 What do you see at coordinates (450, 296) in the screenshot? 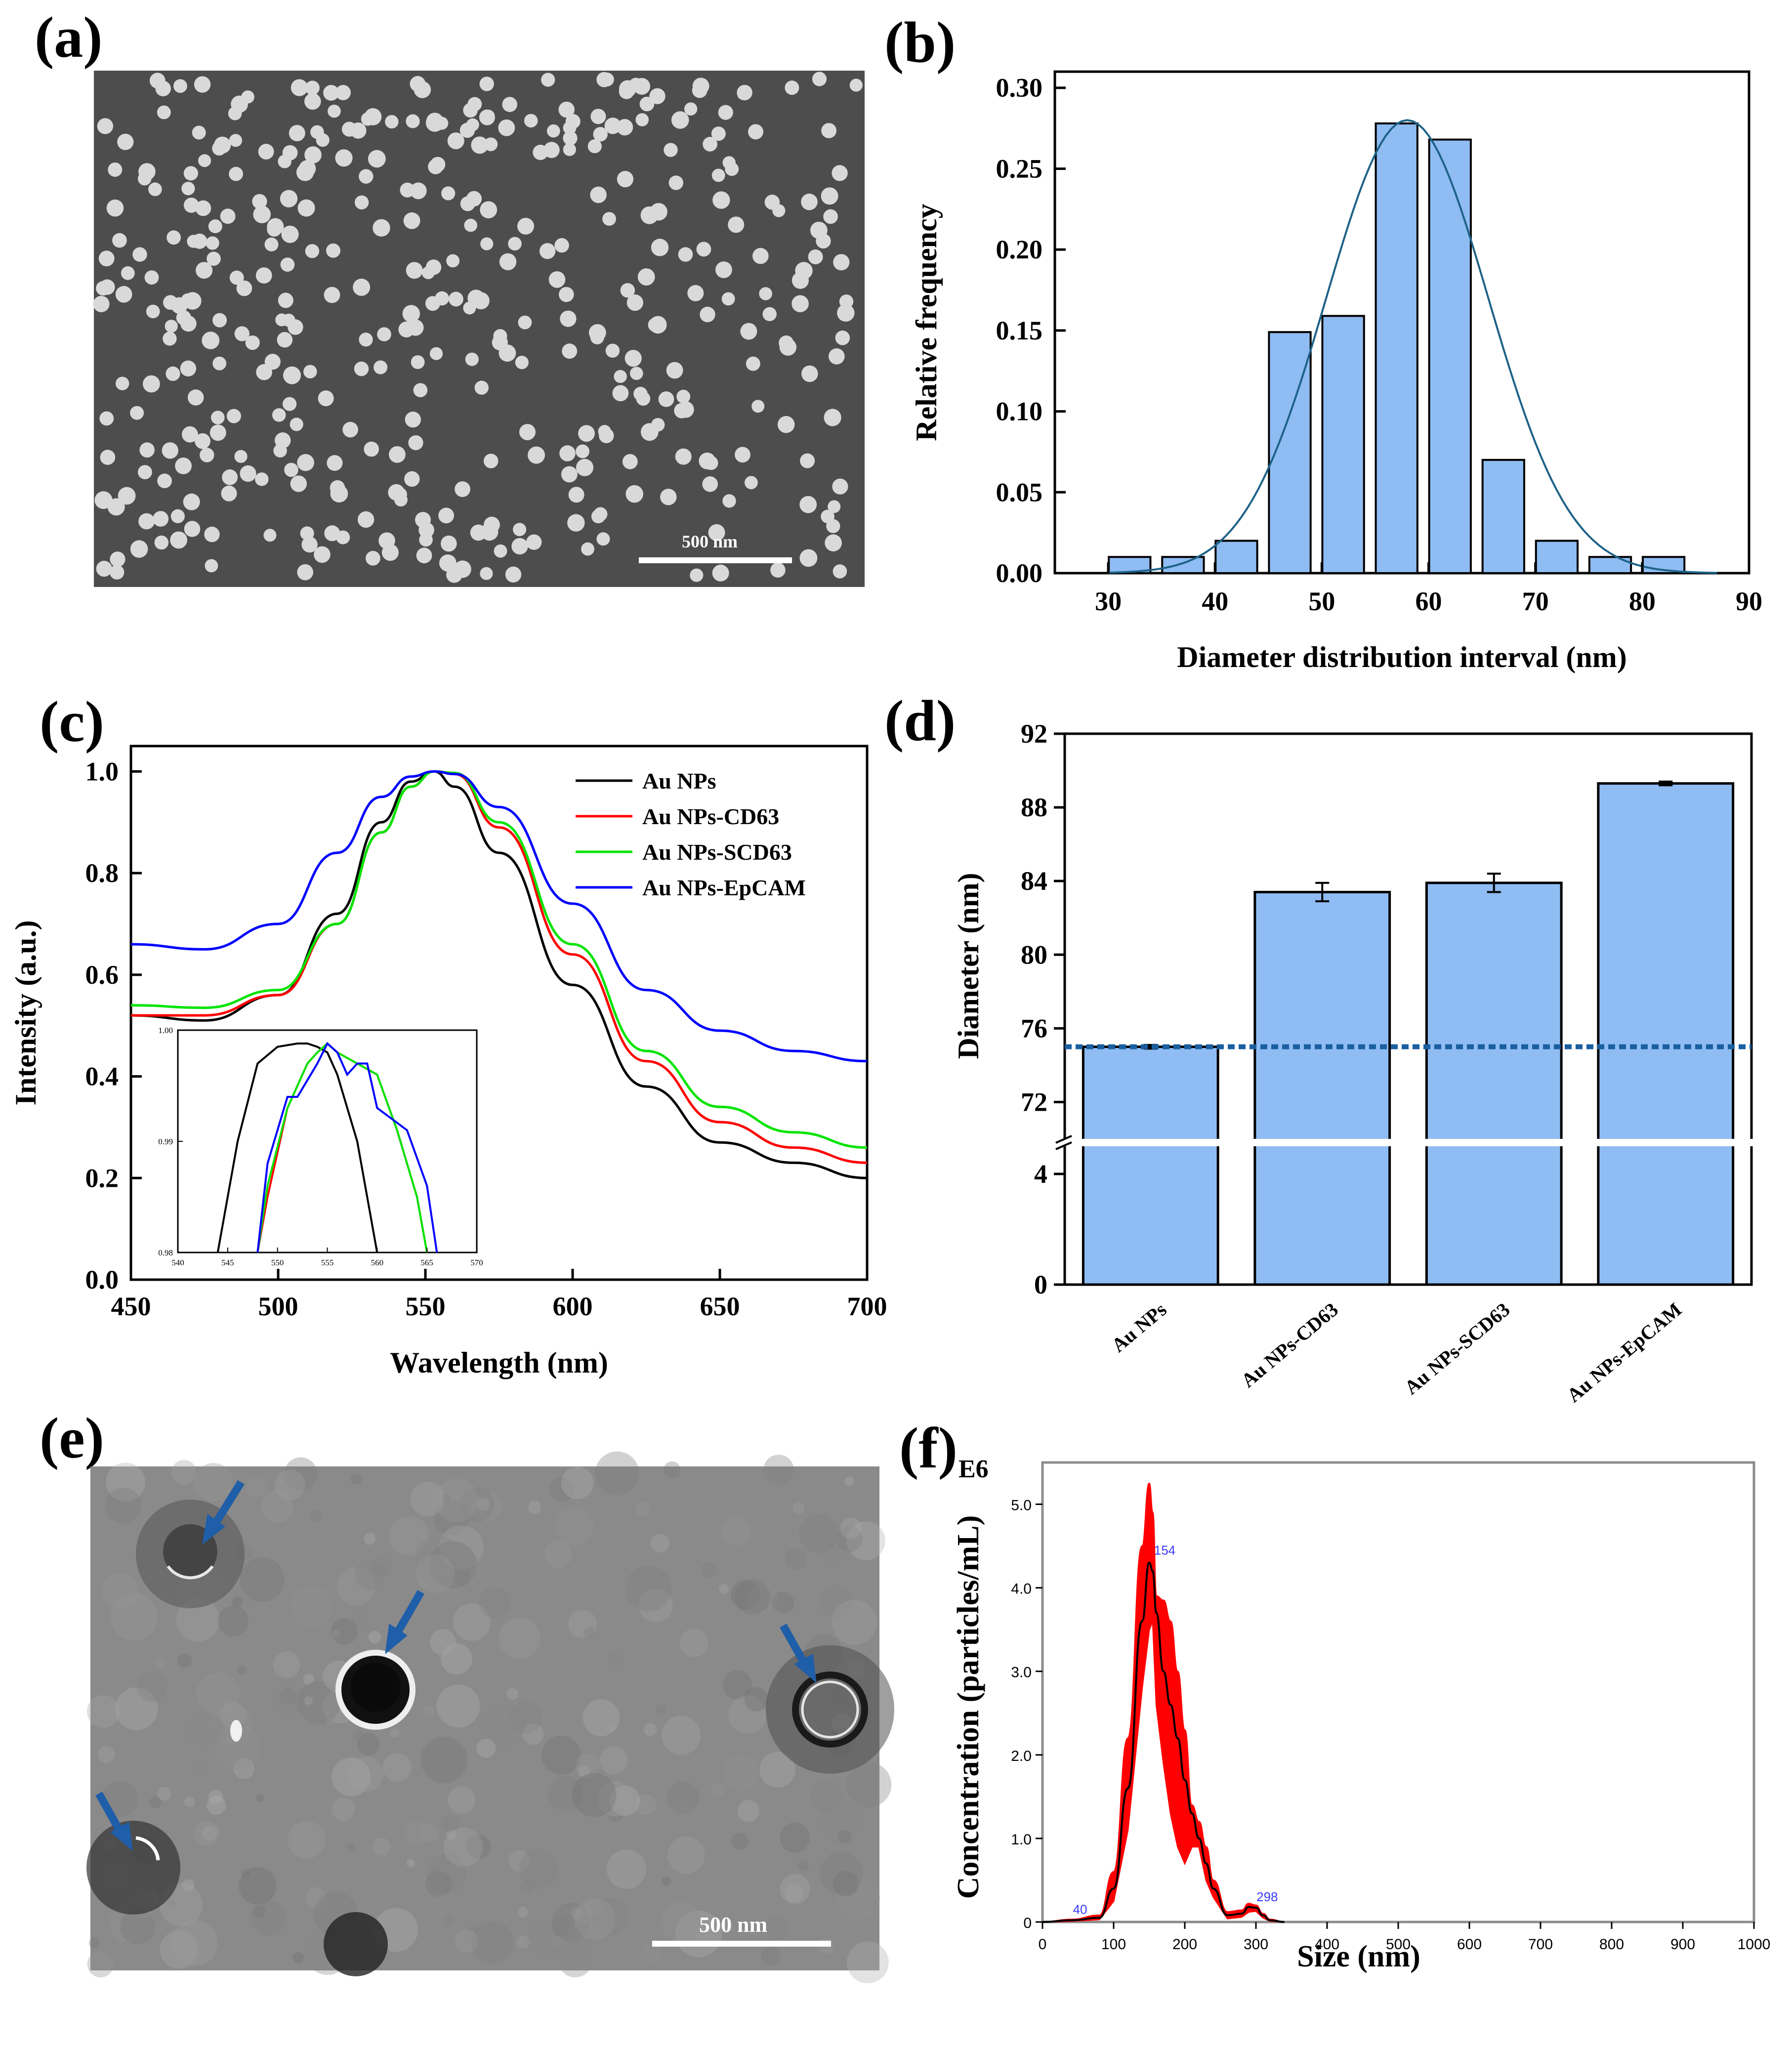
I see `panel-a: (a) 500 nm` at bounding box center [450, 296].